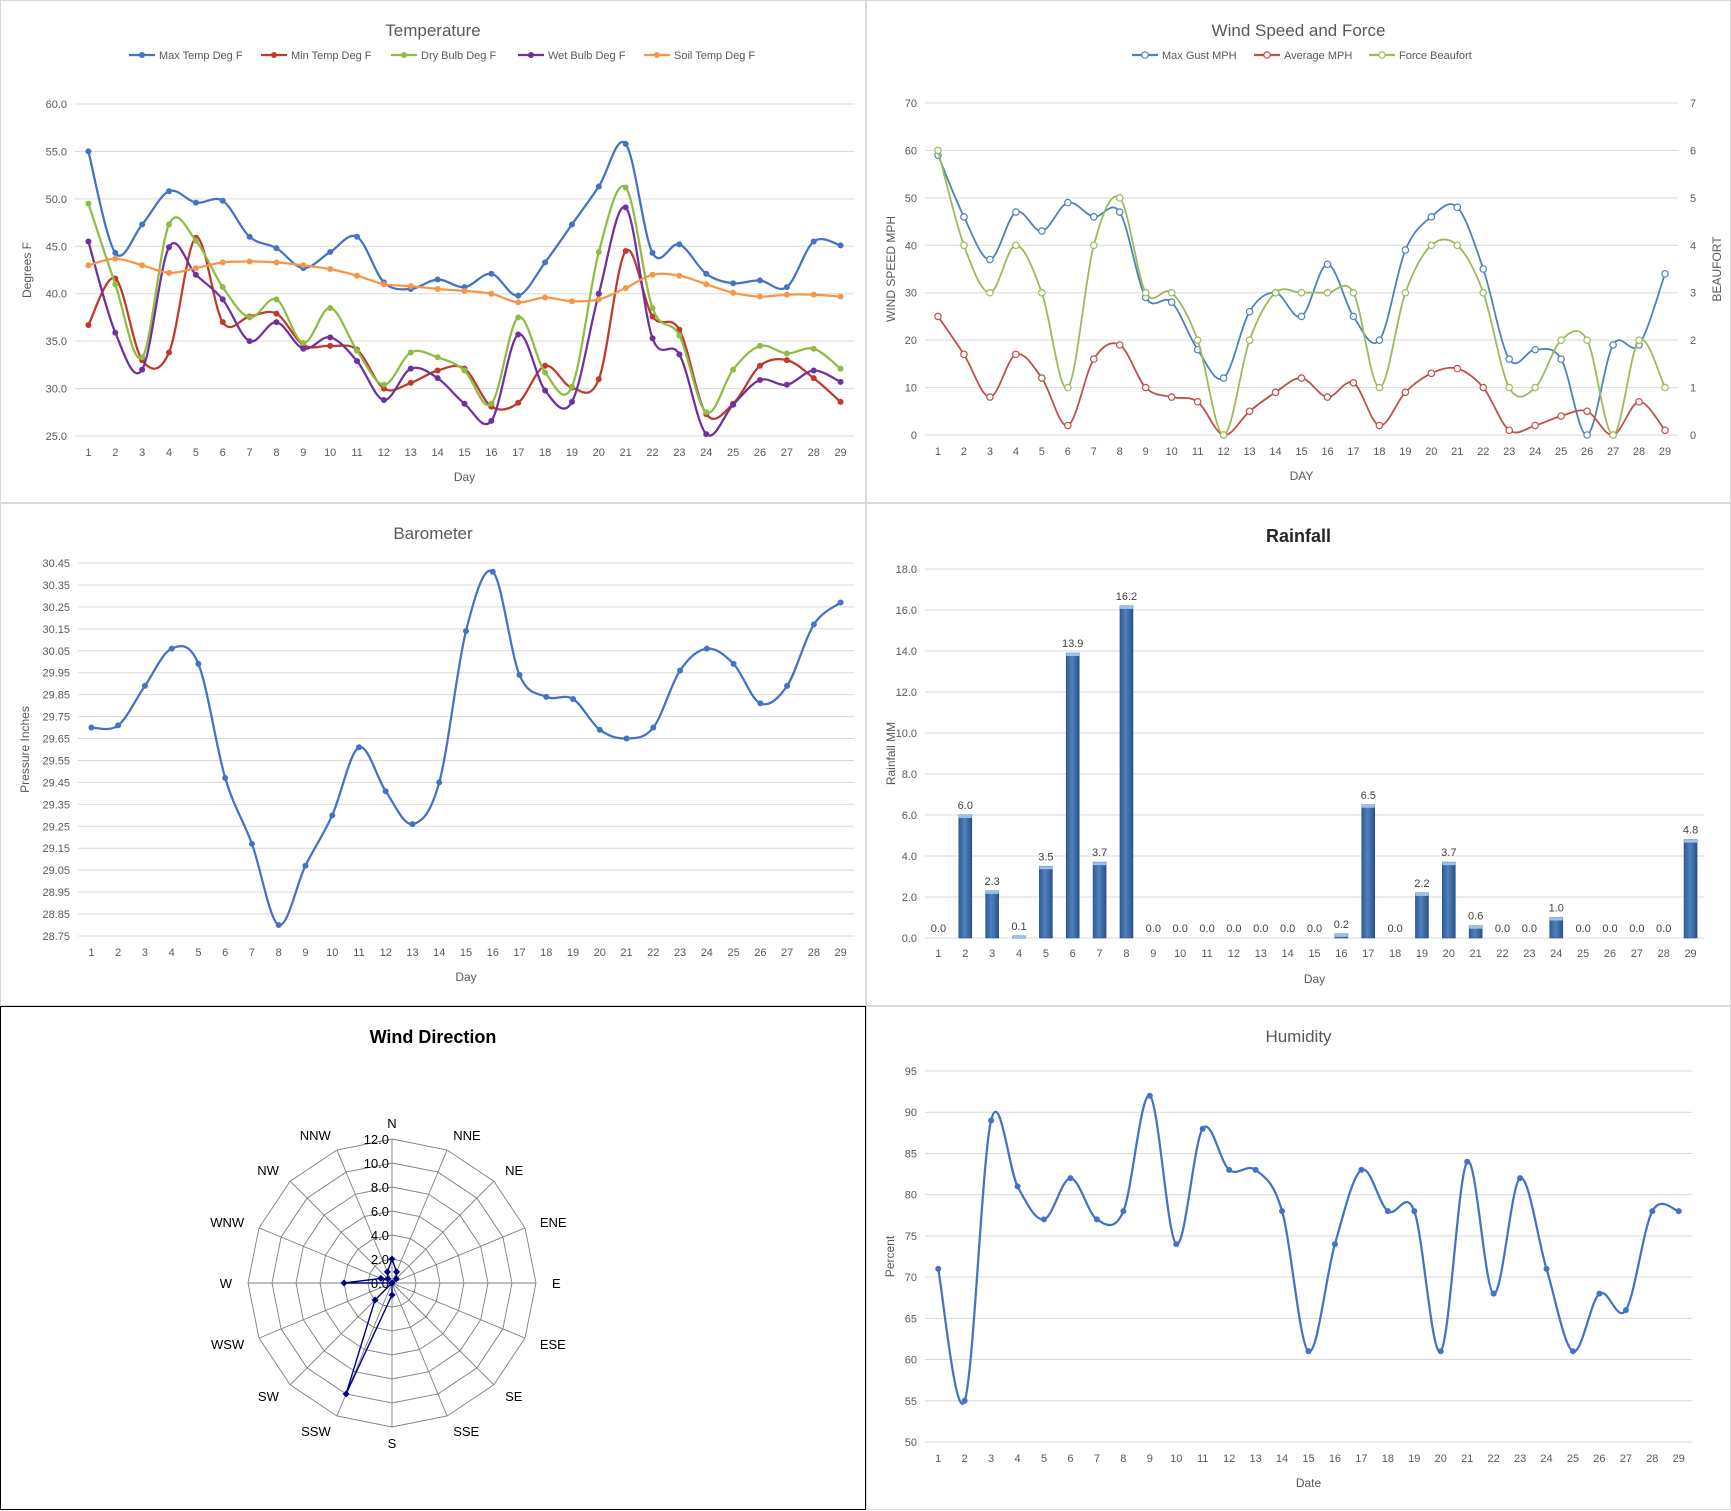 The image size is (1731, 1511). What do you see at coordinates (909, 857) in the screenshot?
I see `y-tick-label: 4.0` at bounding box center [909, 857].